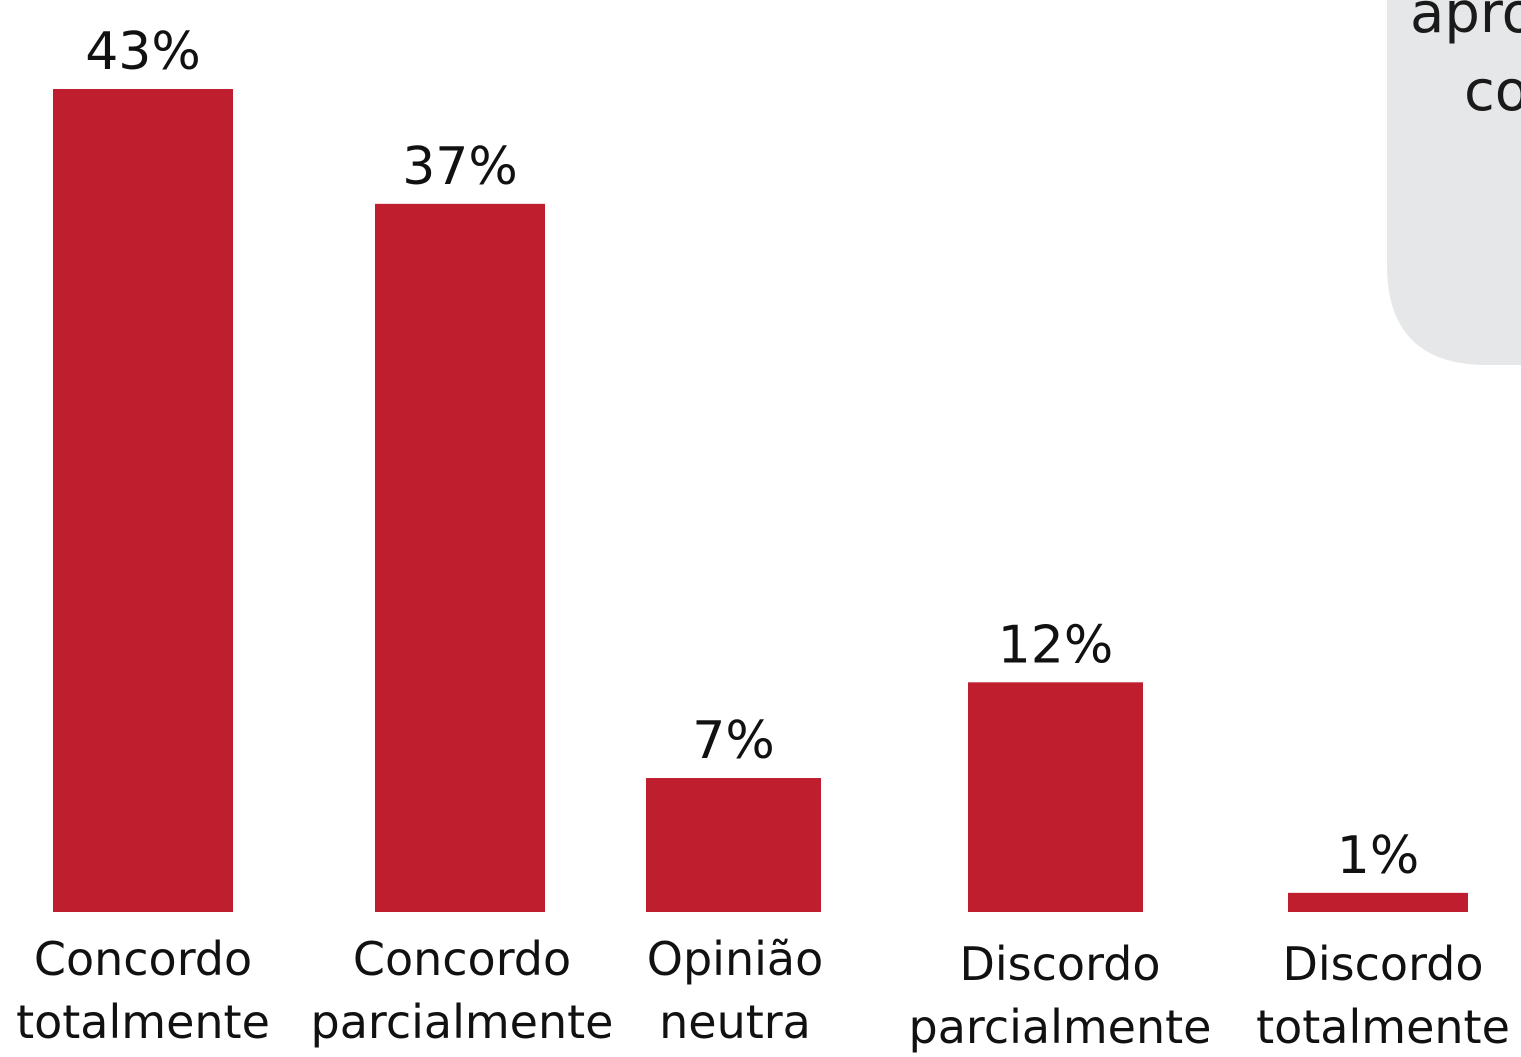 The height and width of the screenshot is (1057, 1521). What do you see at coordinates (143, 959) in the screenshot?
I see `category-label-1-line-1: Concordo` at bounding box center [143, 959].